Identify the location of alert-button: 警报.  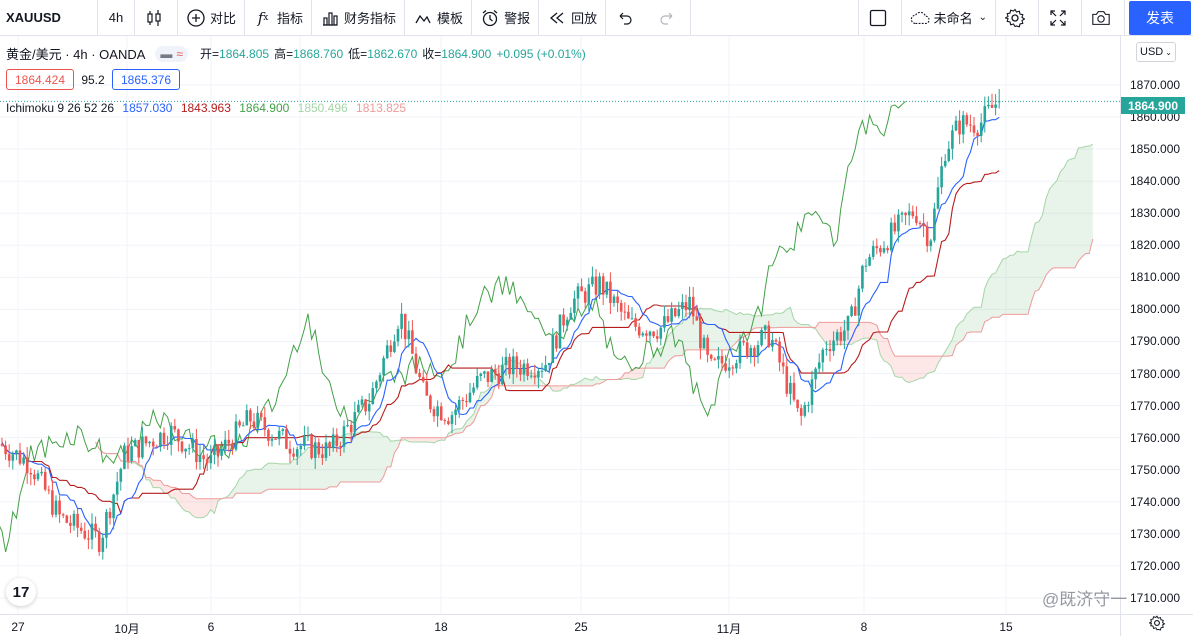
(506, 18).